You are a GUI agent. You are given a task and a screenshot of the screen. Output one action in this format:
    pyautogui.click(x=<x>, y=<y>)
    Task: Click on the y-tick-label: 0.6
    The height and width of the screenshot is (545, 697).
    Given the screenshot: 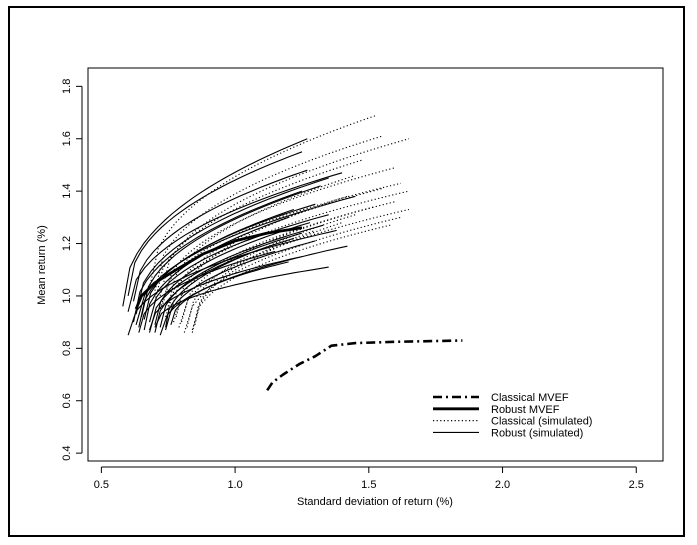 What is the action you would take?
    pyautogui.click(x=67, y=400)
    